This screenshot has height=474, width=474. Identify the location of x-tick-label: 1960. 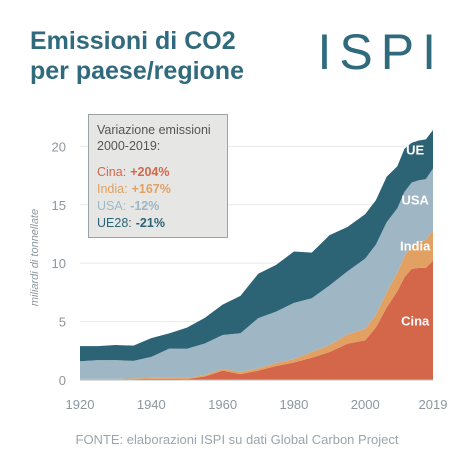
(222, 404).